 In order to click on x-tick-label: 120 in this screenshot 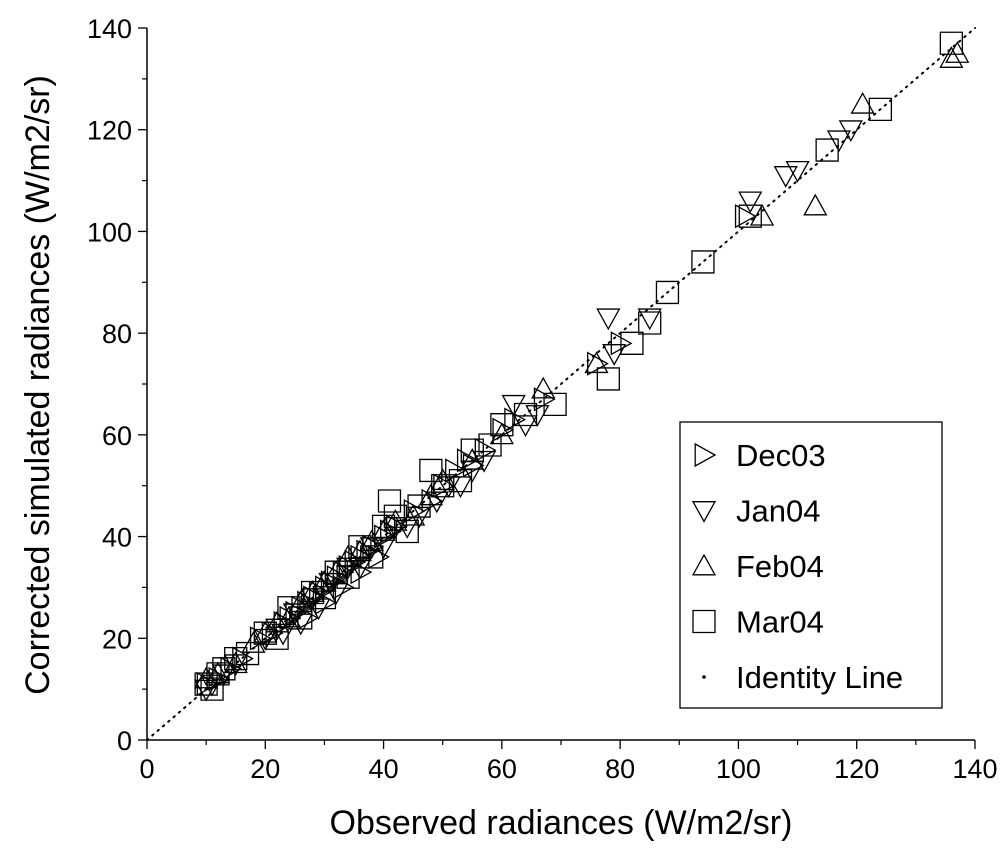, I will do `click(856, 769)`.